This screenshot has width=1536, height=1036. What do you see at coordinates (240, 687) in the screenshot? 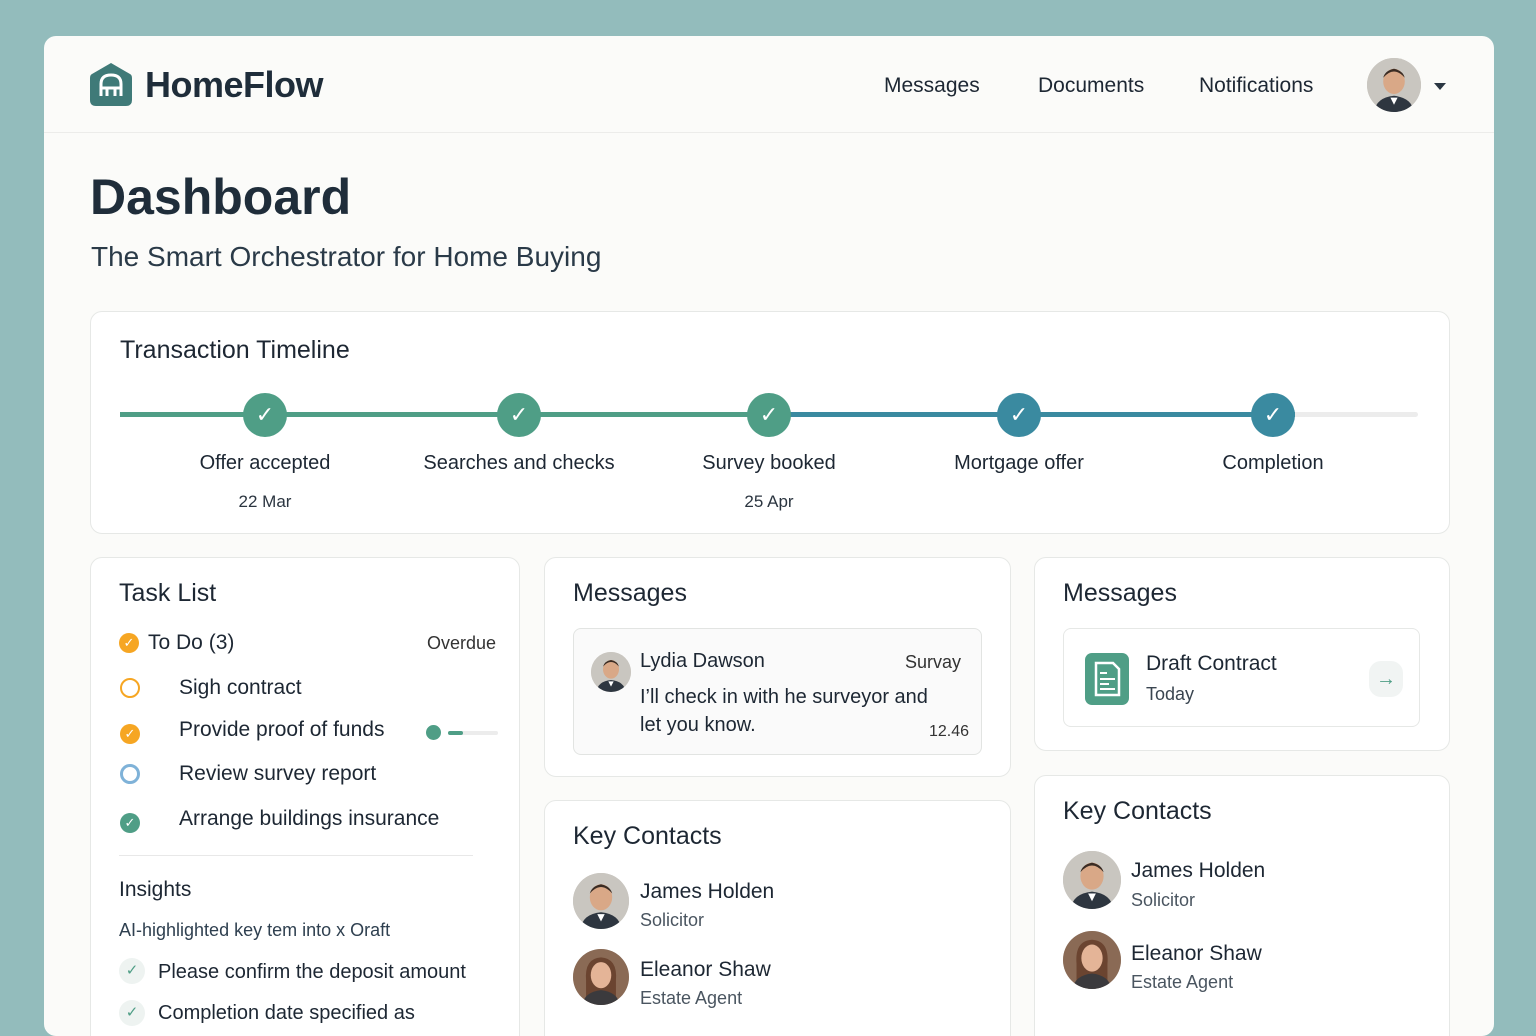
I see `task-label: Sigh contract` at bounding box center [240, 687].